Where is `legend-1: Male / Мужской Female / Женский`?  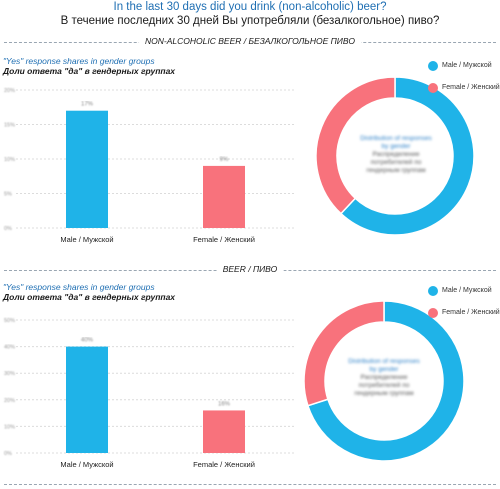 legend-1: Male / Мужской Female / Женский is located at coordinates (464, 82).